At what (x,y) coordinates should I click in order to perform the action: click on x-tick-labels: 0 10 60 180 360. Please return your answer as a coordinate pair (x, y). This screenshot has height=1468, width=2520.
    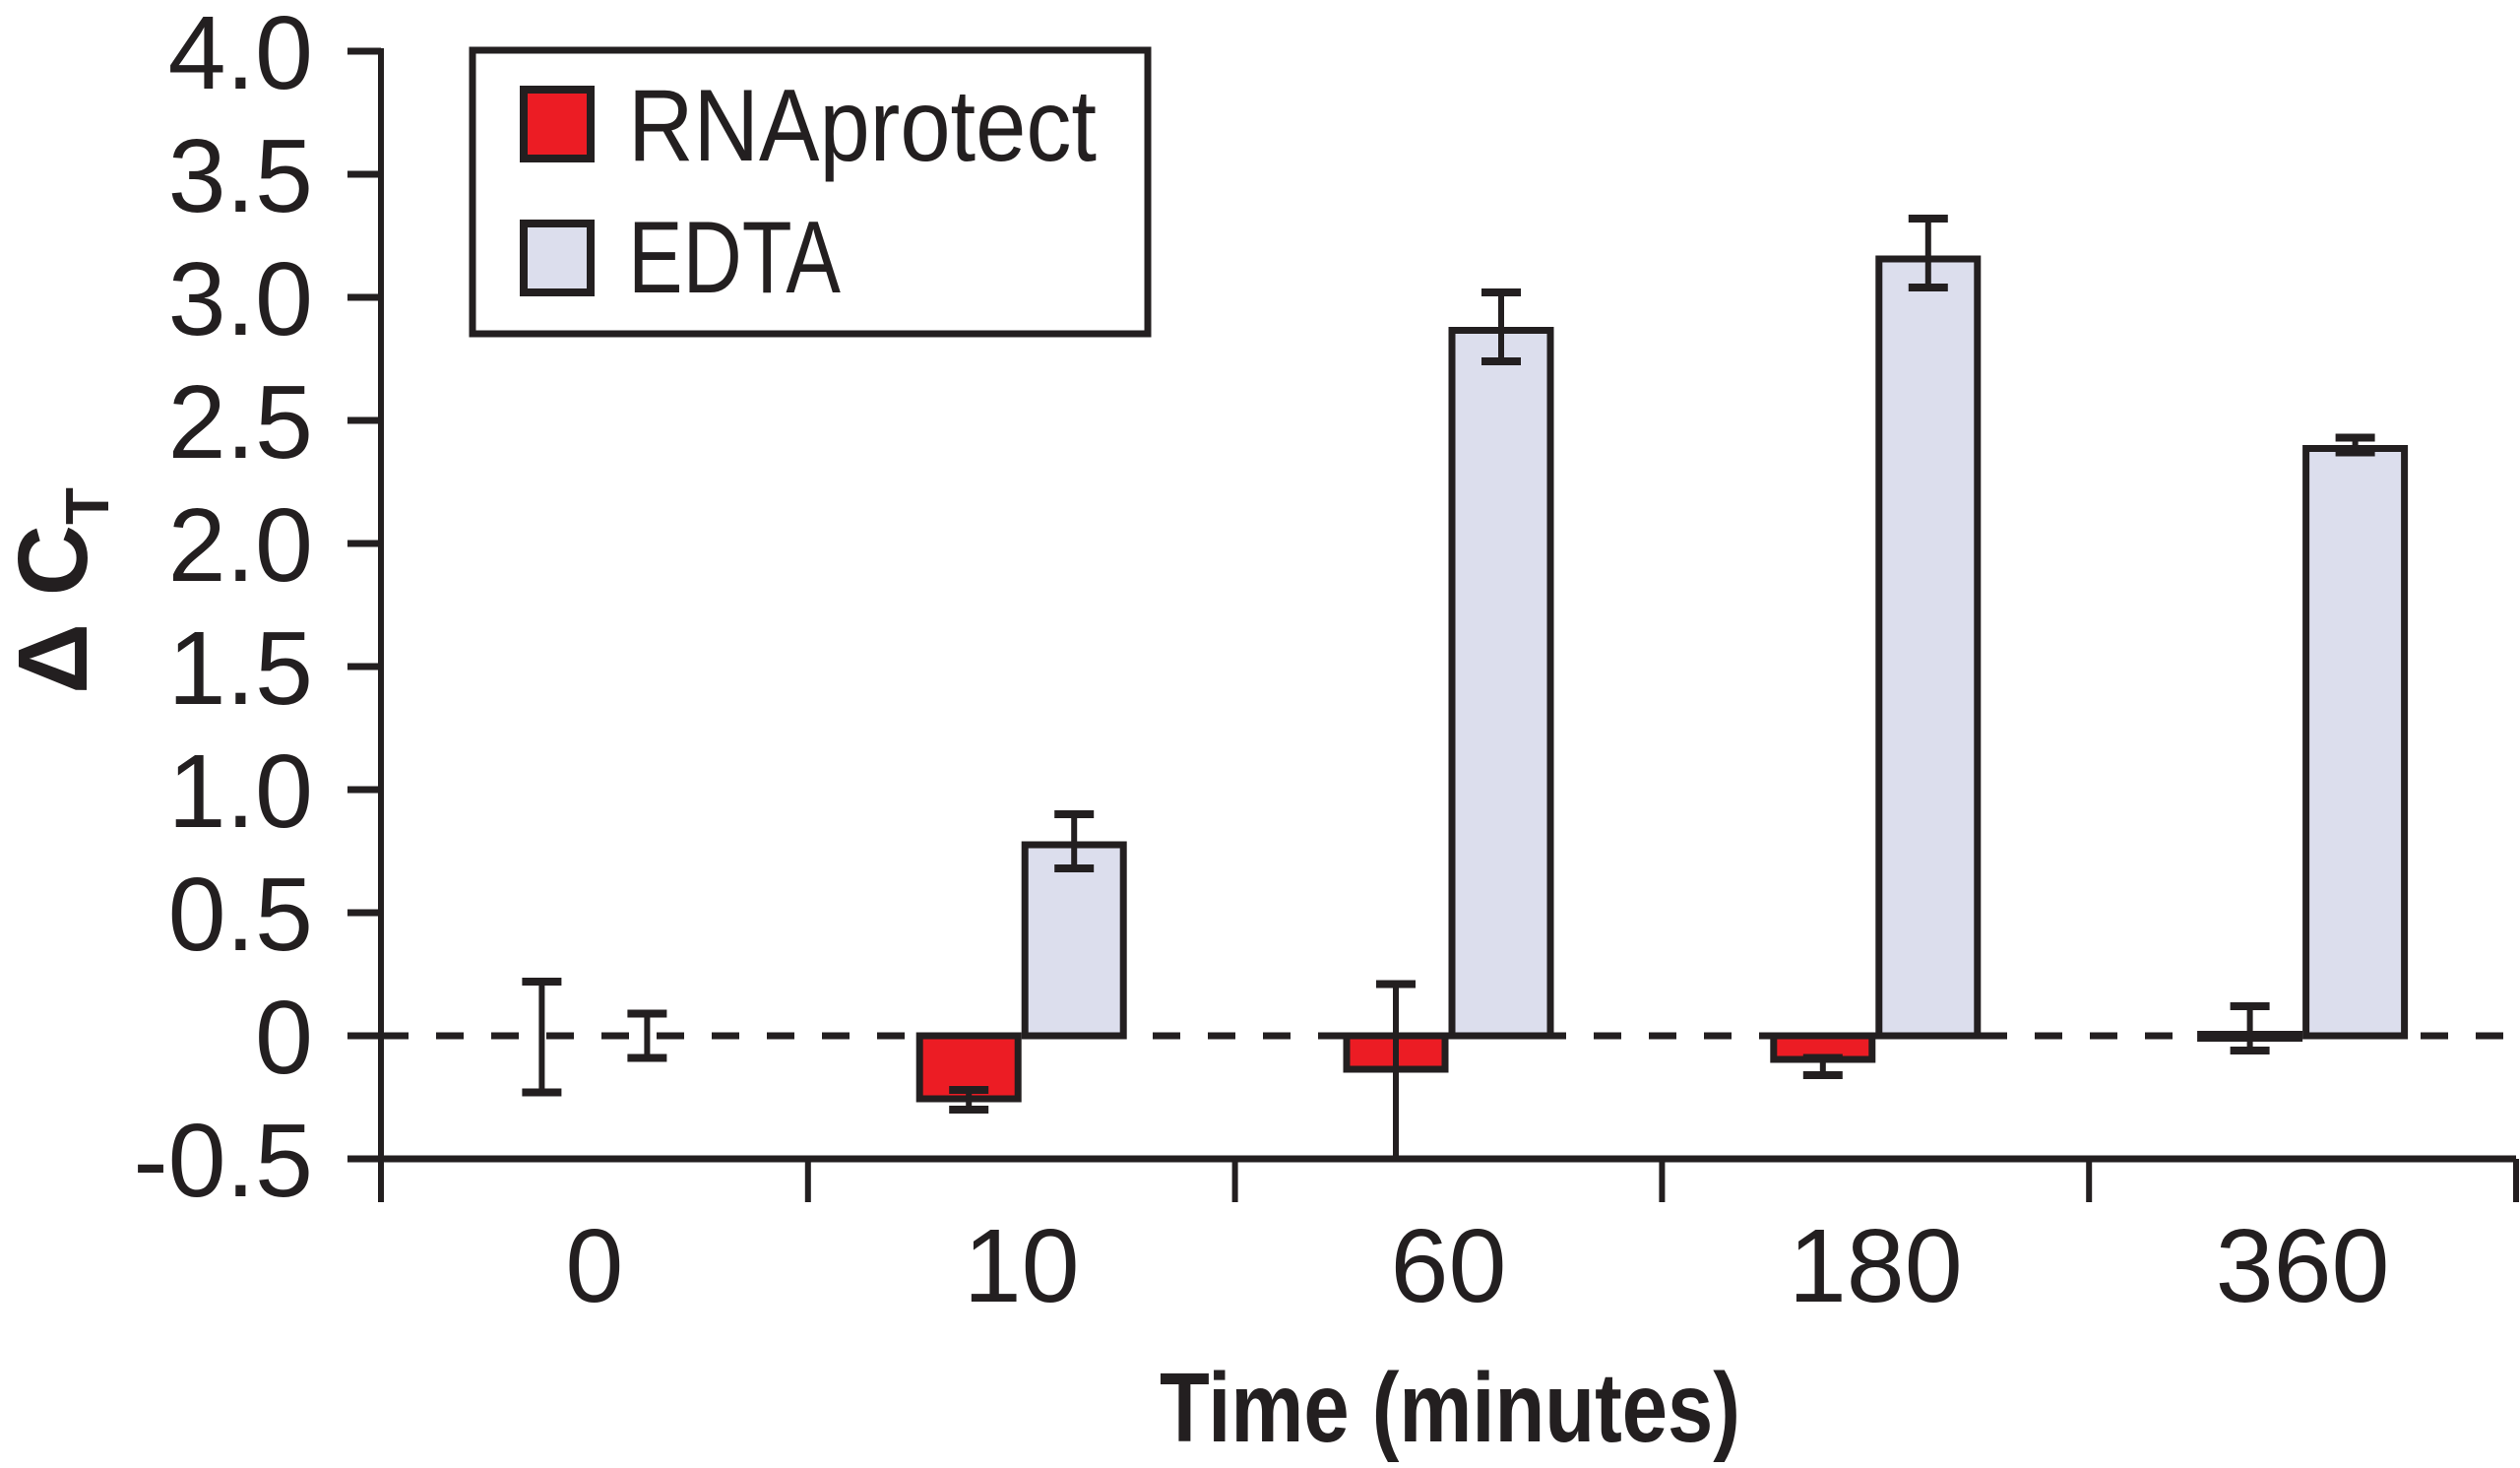
    Looking at the image, I should click on (1477, 1266).